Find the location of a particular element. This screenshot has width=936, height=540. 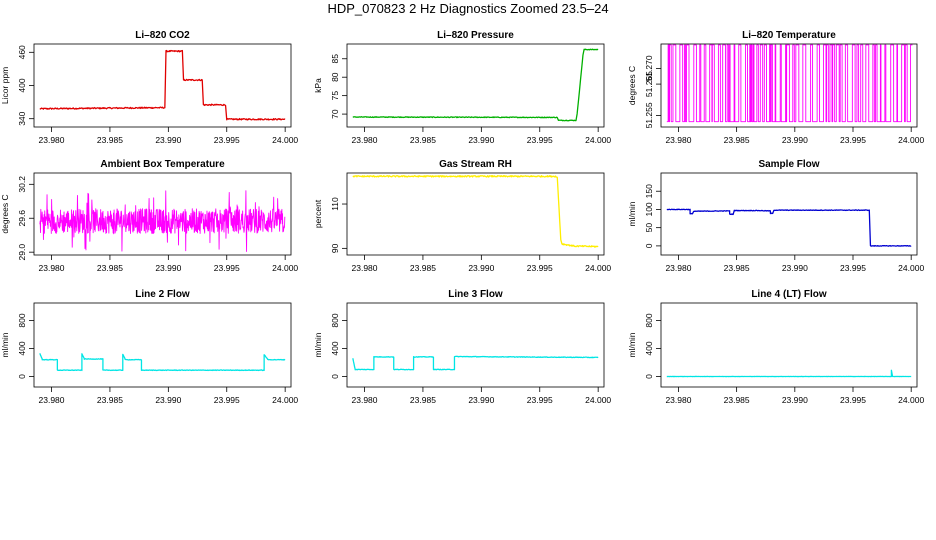

y-axis-label: degrees C is located at coordinates (5, 213).